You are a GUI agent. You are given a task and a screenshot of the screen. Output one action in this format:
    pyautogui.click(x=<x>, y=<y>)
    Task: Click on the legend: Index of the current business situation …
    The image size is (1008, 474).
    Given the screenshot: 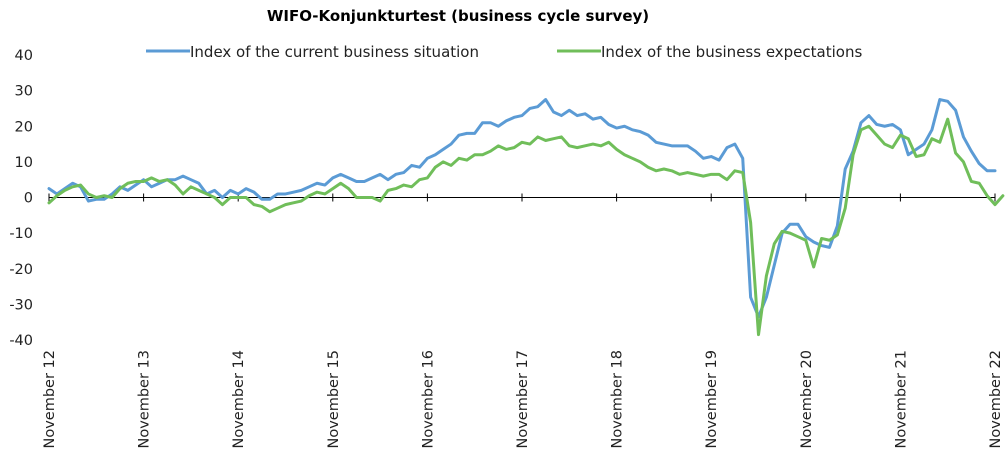 What is the action you would take?
    pyautogui.click(x=504, y=52)
    